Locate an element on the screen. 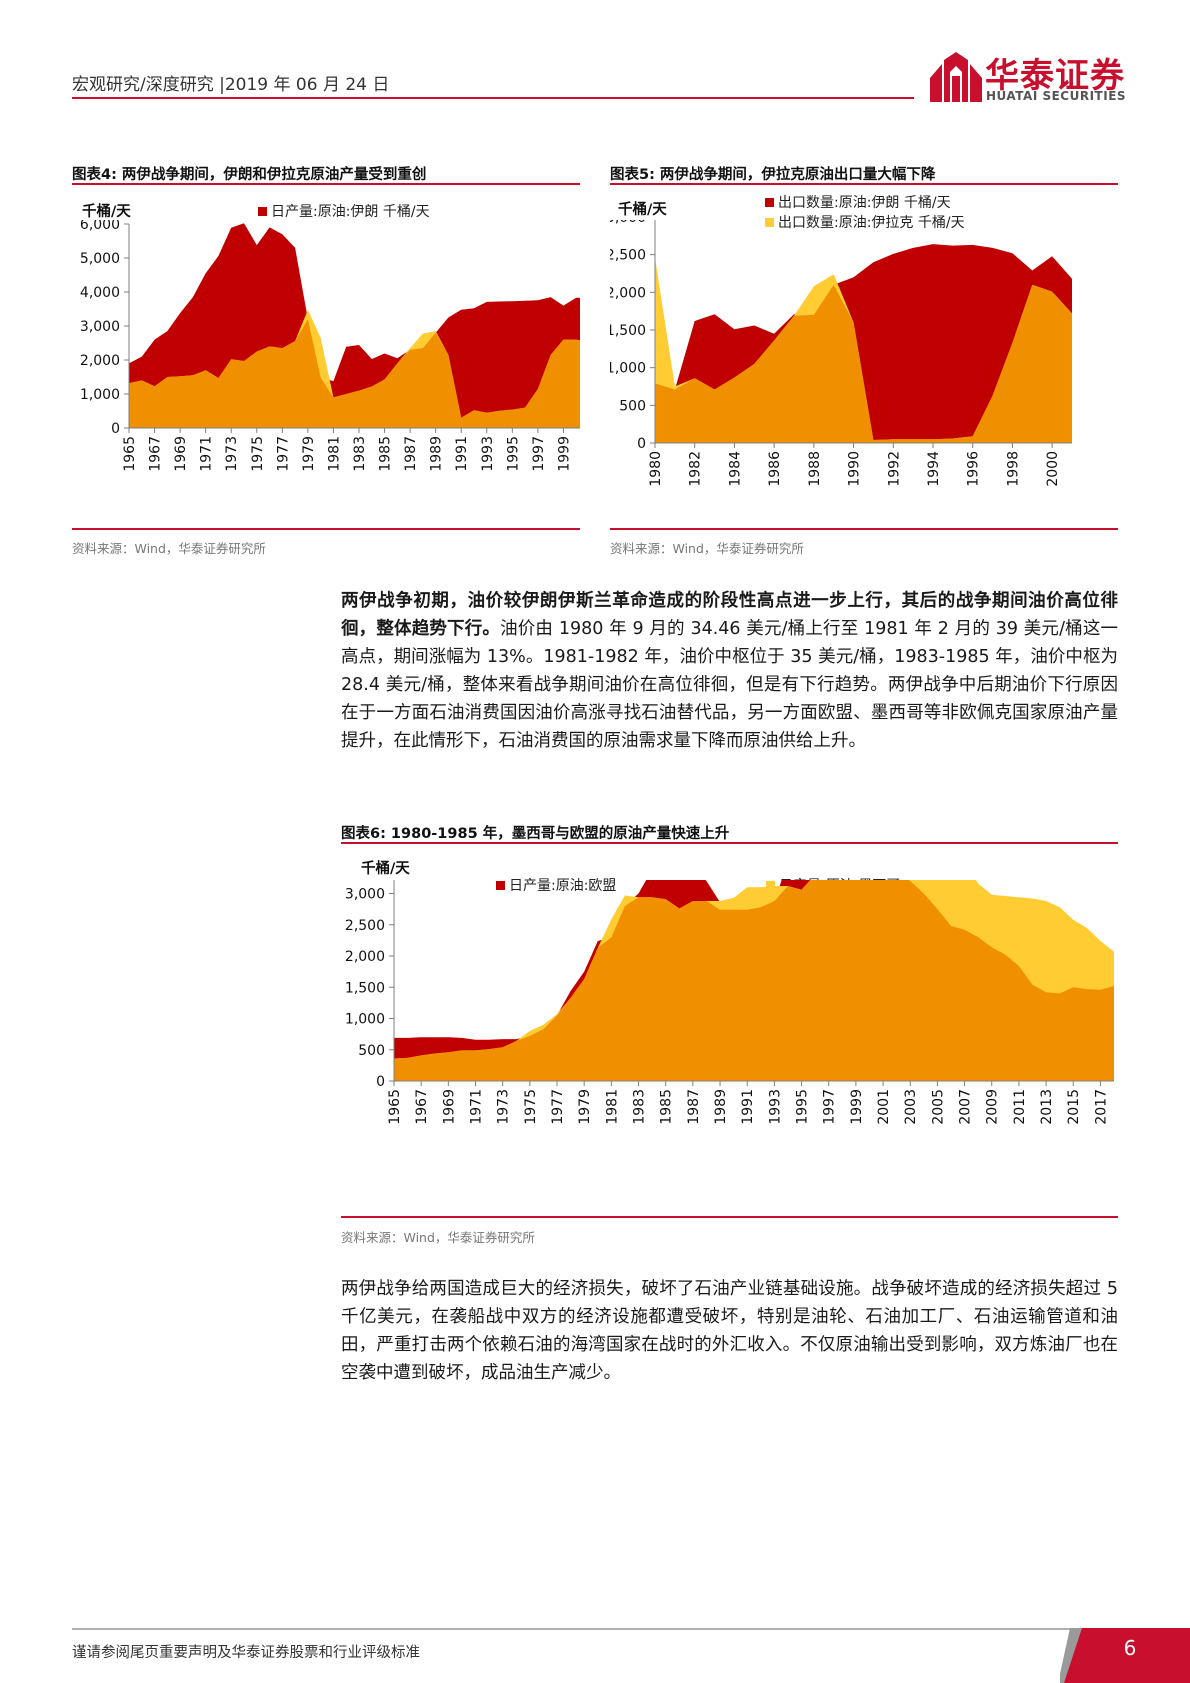  fig4-y-tick-label: 2,000 is located at coordinates (100, 361).